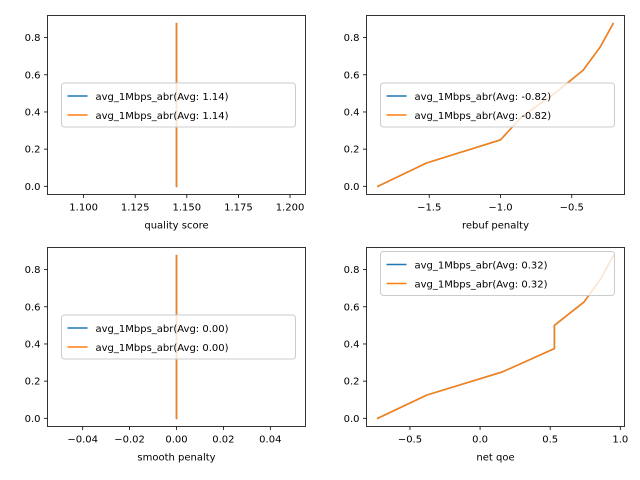 The image size is (640, 480). I want to click on x-tick-label: 0.02, so click(223, 440).